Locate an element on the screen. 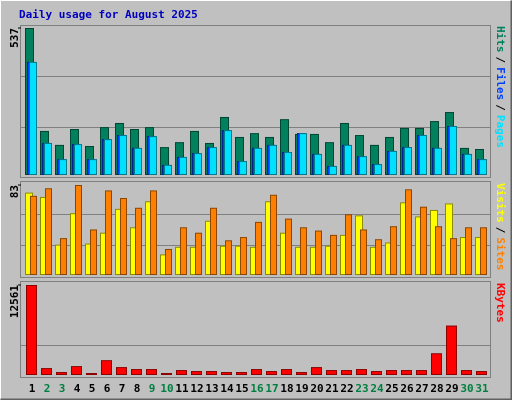  legend-entry: Visits is located at coordinates (500, 203).